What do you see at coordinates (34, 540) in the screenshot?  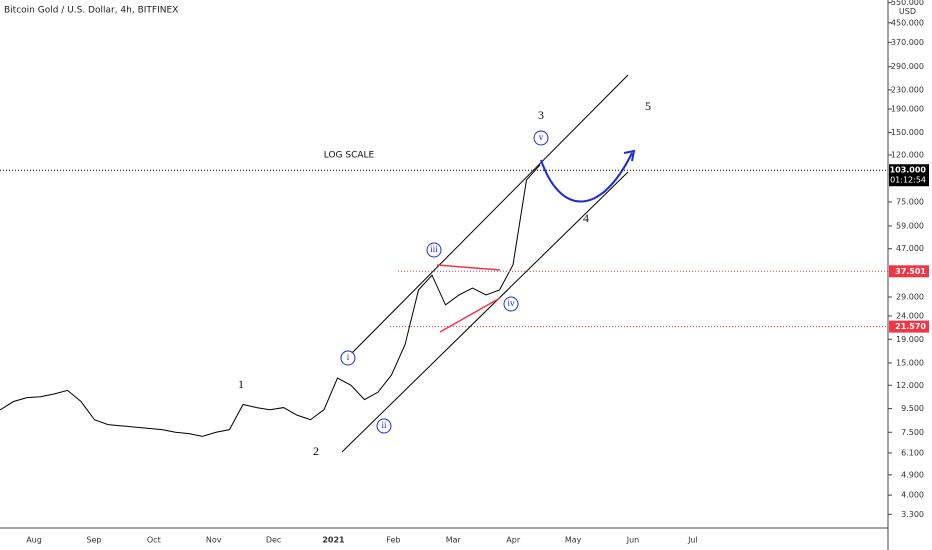 I see `x-tick-label: Aug` at bounding box center [34, 540].